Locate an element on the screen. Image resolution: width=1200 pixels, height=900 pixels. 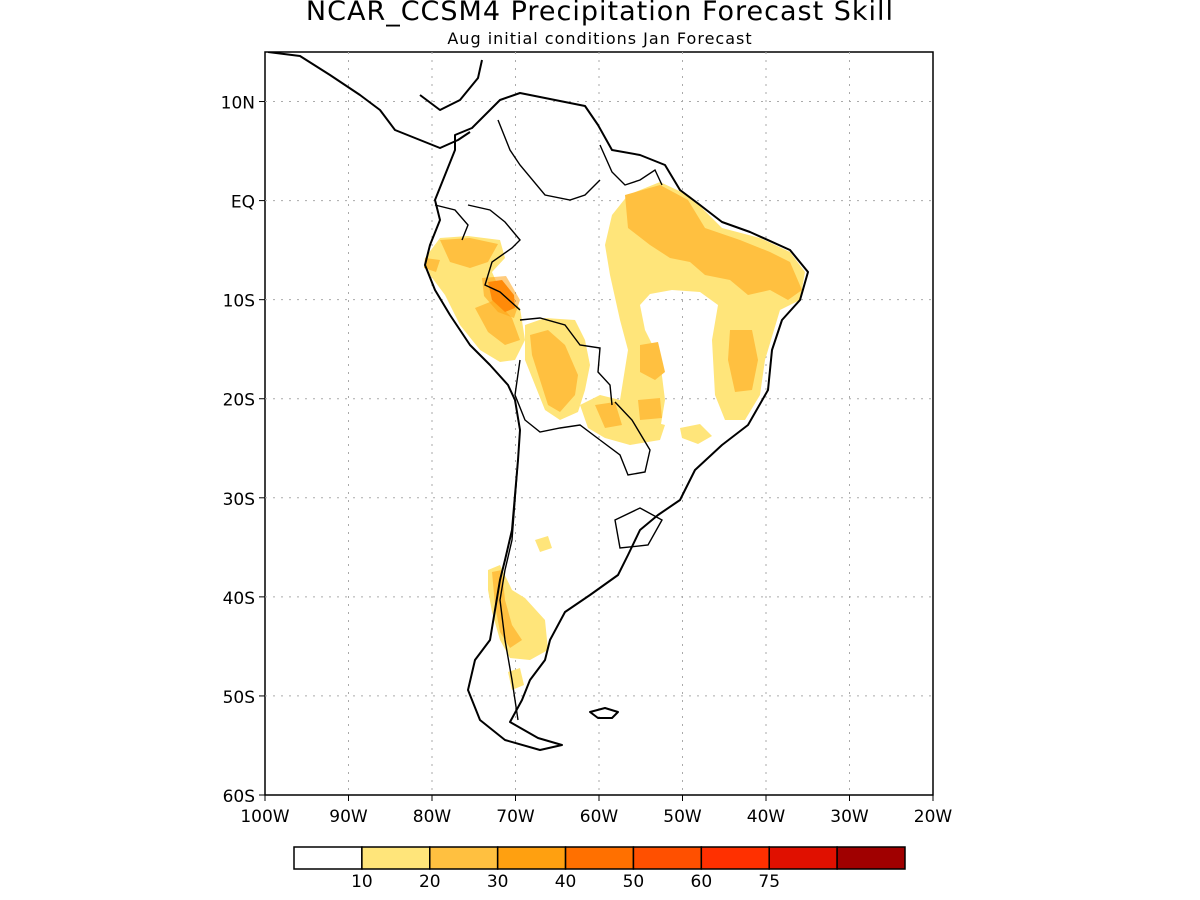
skill-region-argentina-small is located at coordinates (543, 544).